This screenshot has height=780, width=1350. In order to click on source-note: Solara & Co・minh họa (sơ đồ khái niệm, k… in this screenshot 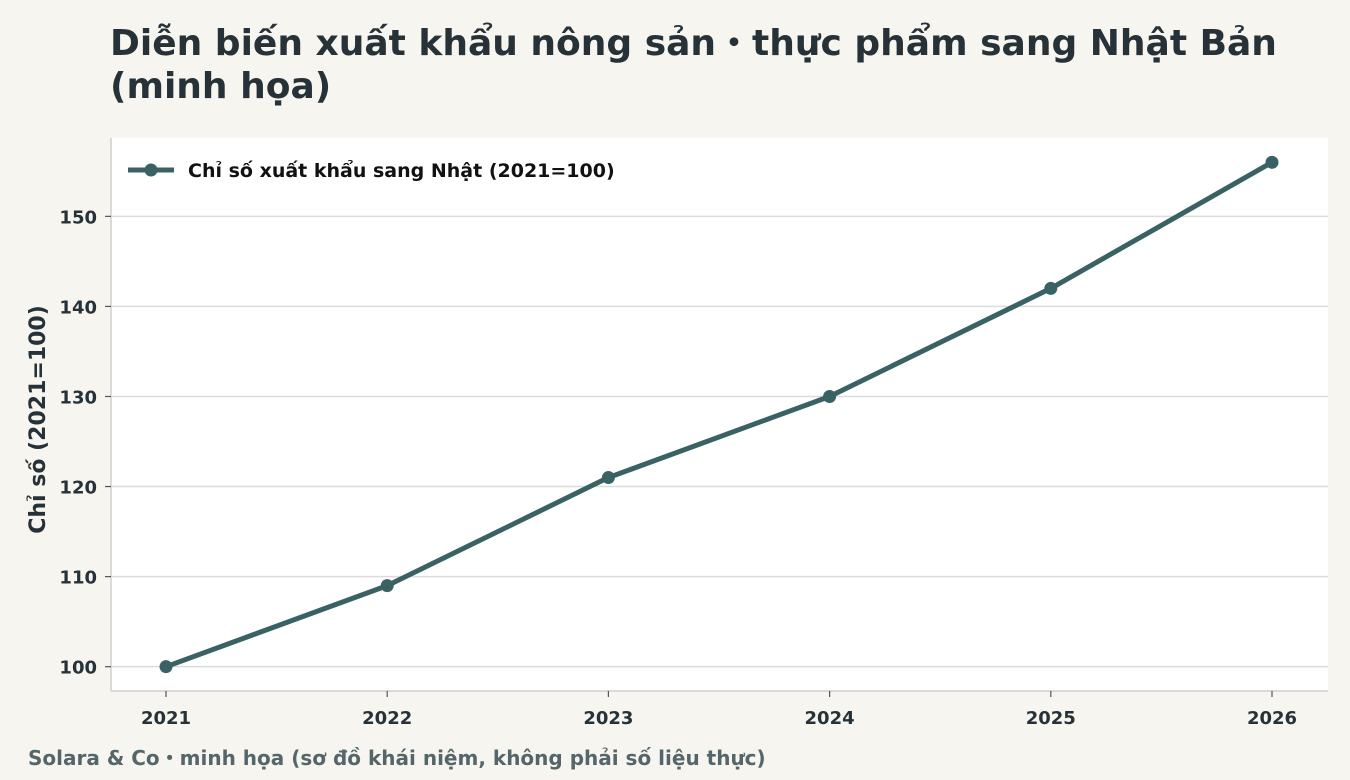, I will do `click(397, 758)`.